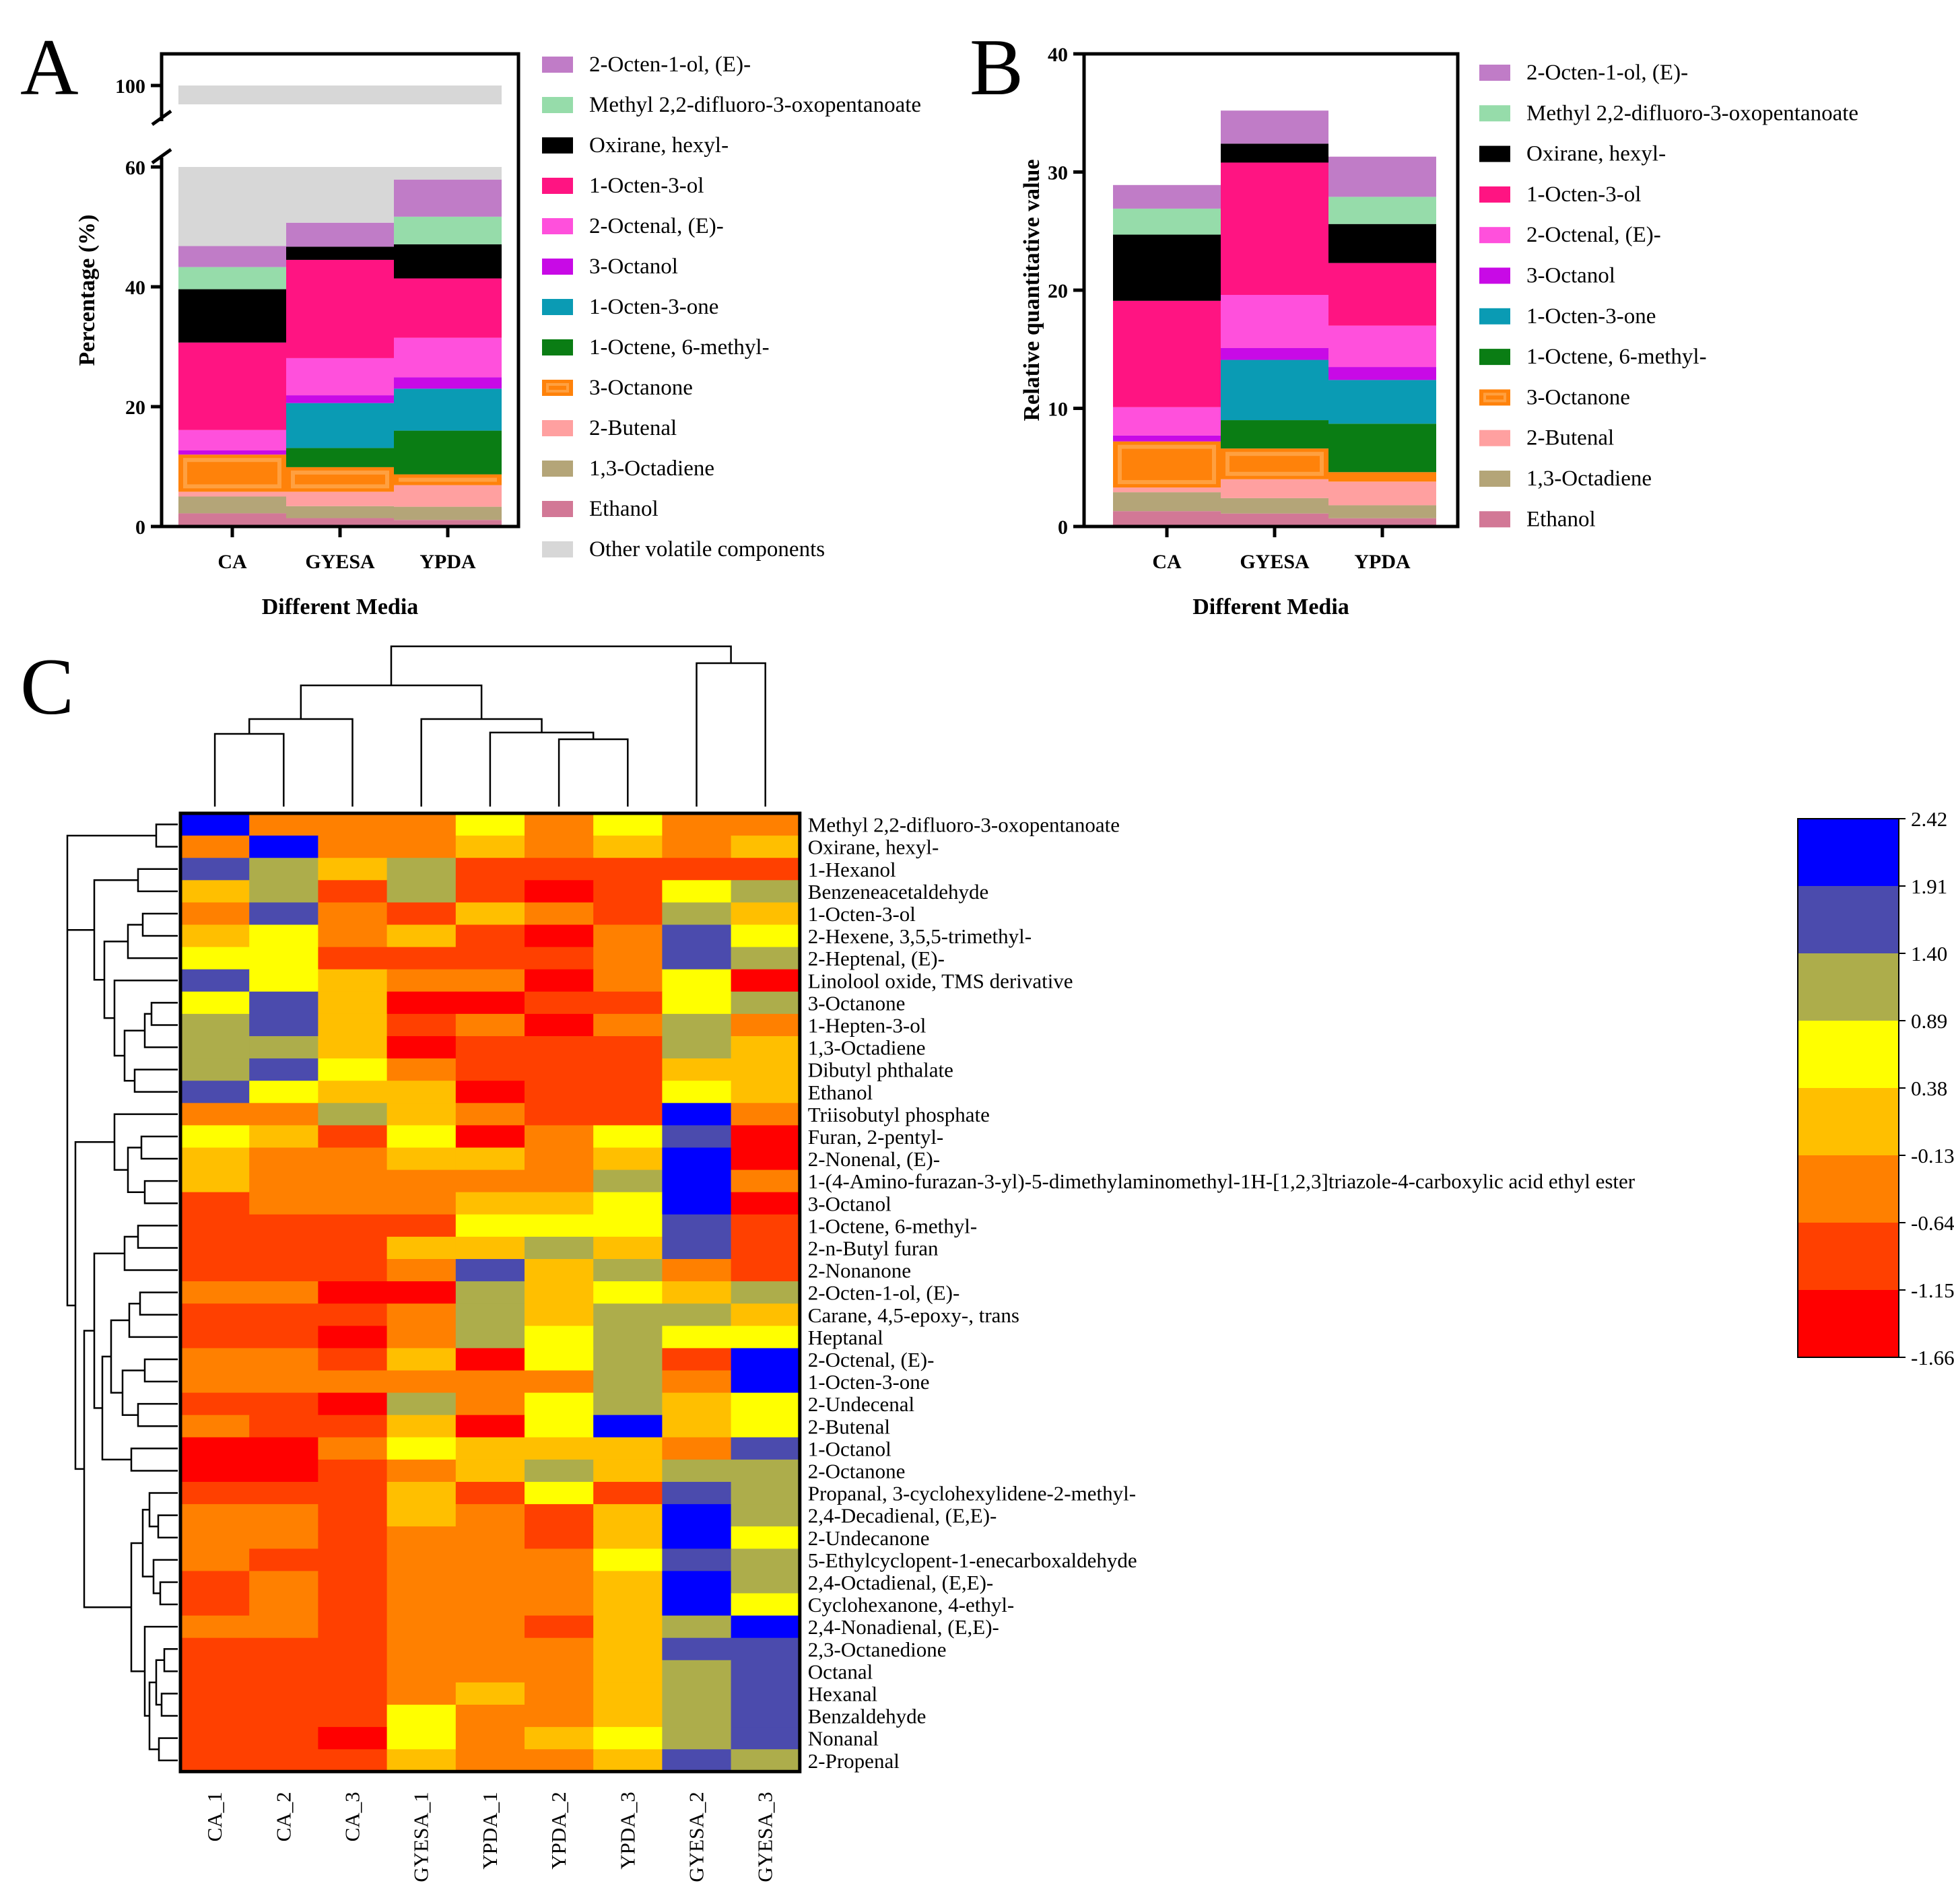 The width and height of the screenshot is (1954, 1904). What do you see at coordinates (557, 549) in the screenshot?
I see `legend-swatch-other-volatile-components` at bounding box center [557, 549].